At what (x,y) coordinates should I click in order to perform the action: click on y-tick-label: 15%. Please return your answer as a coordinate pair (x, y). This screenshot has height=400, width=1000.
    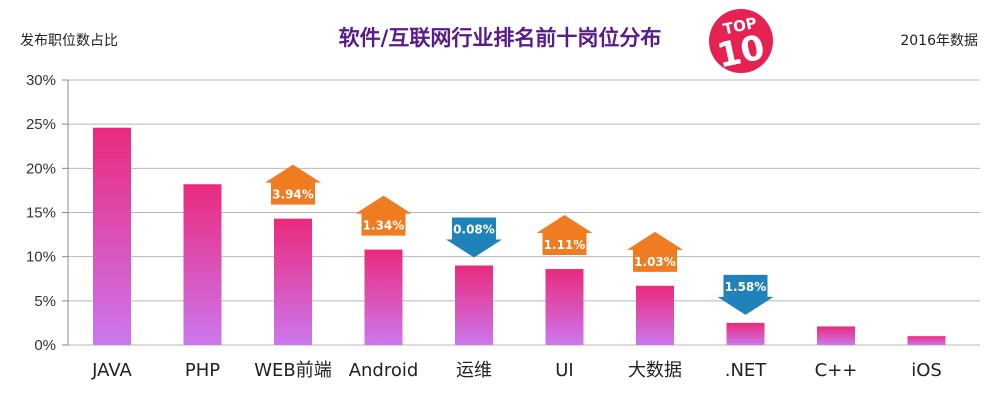
    Looking at the image, I should click on (41, 213).